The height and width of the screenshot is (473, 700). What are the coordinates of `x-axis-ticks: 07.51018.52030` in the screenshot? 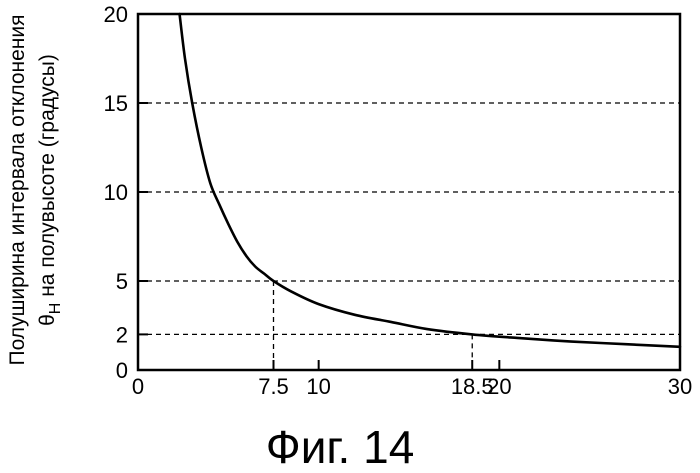 It's located at (412, 379).